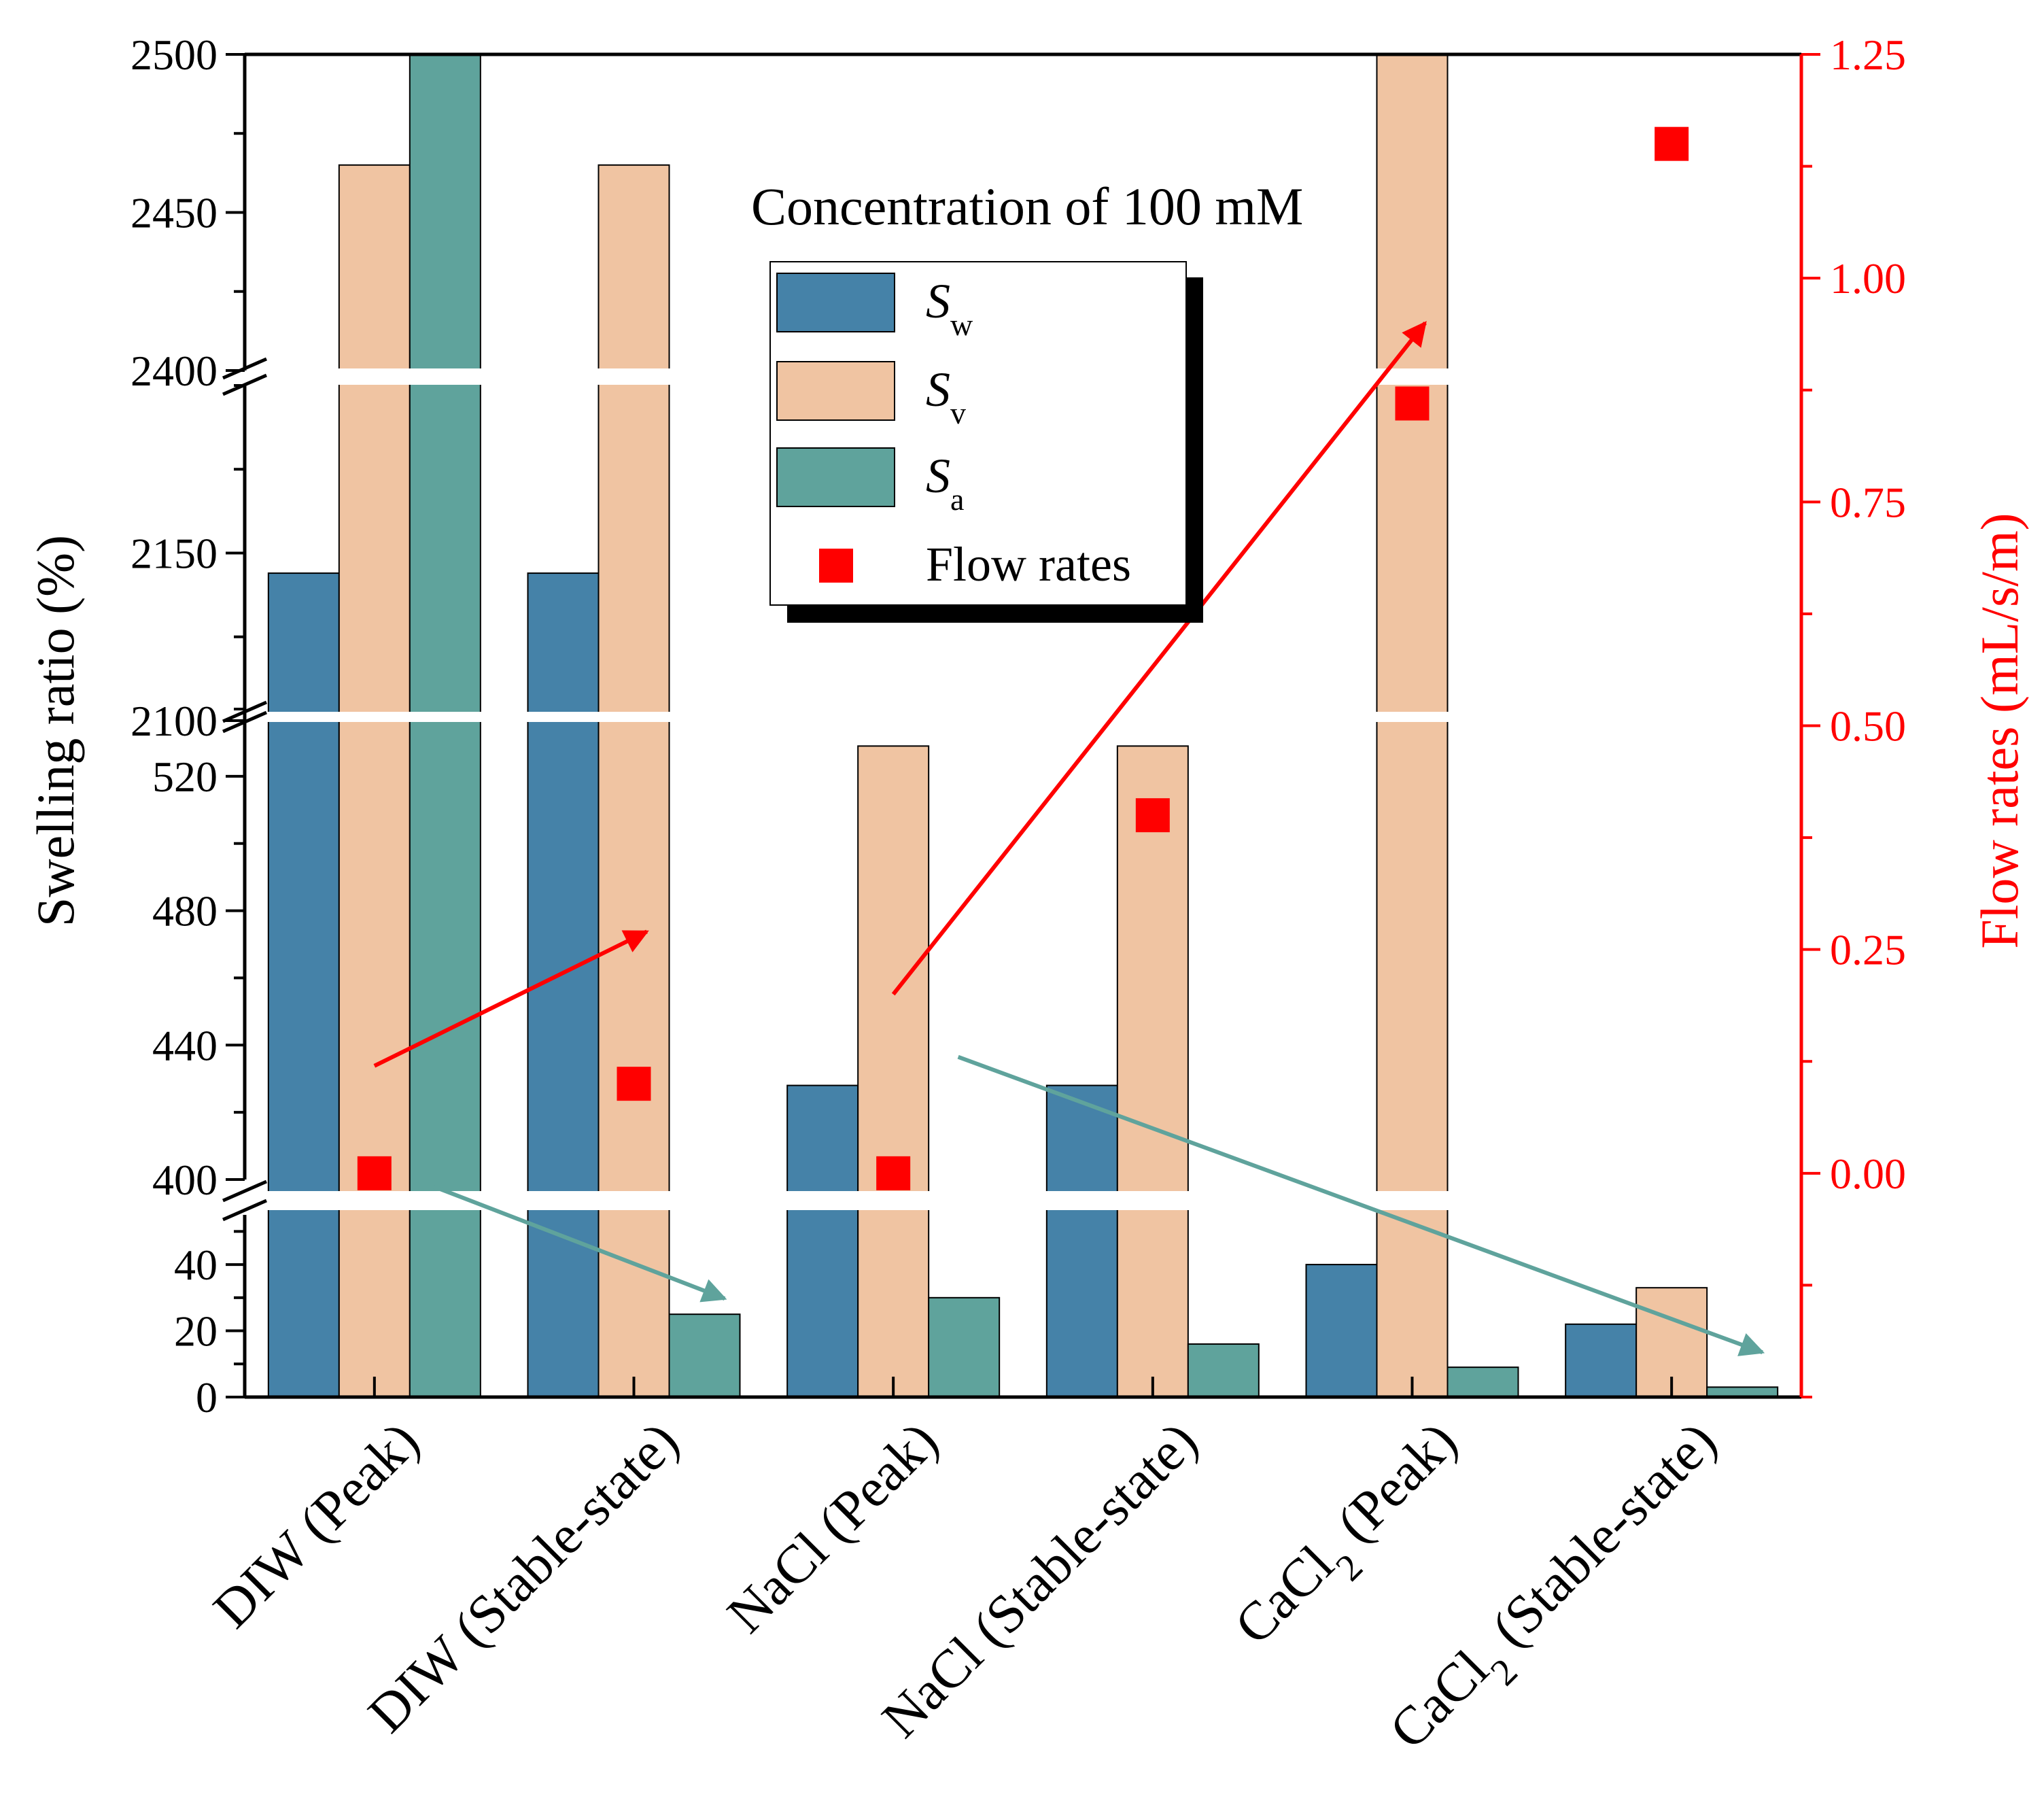 The width and height of the screenshot is (2044, 1807). What do you see at coordinates (1868, 502) in the screenshot?
I see `y2-tick-label: 0.75` at bounding box center [1868, 502].